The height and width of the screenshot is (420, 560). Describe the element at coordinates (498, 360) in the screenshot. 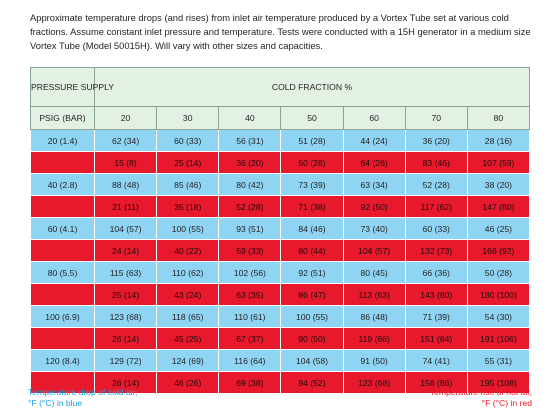

I see `cold-value-cell: 55 (31)` at that location.